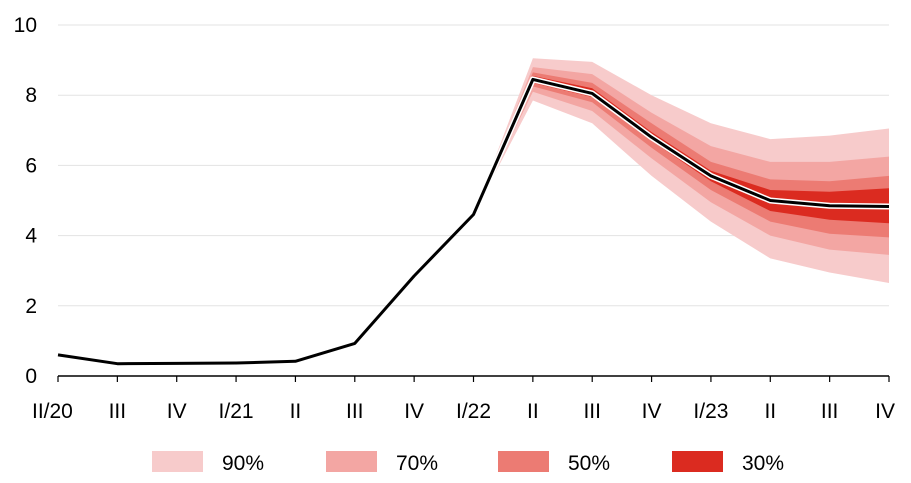  What do you see at coordinates (468, 463) in the screenshot?
I see `legend: 90% 70% 50% 30%` at bounding box center [468, 463].